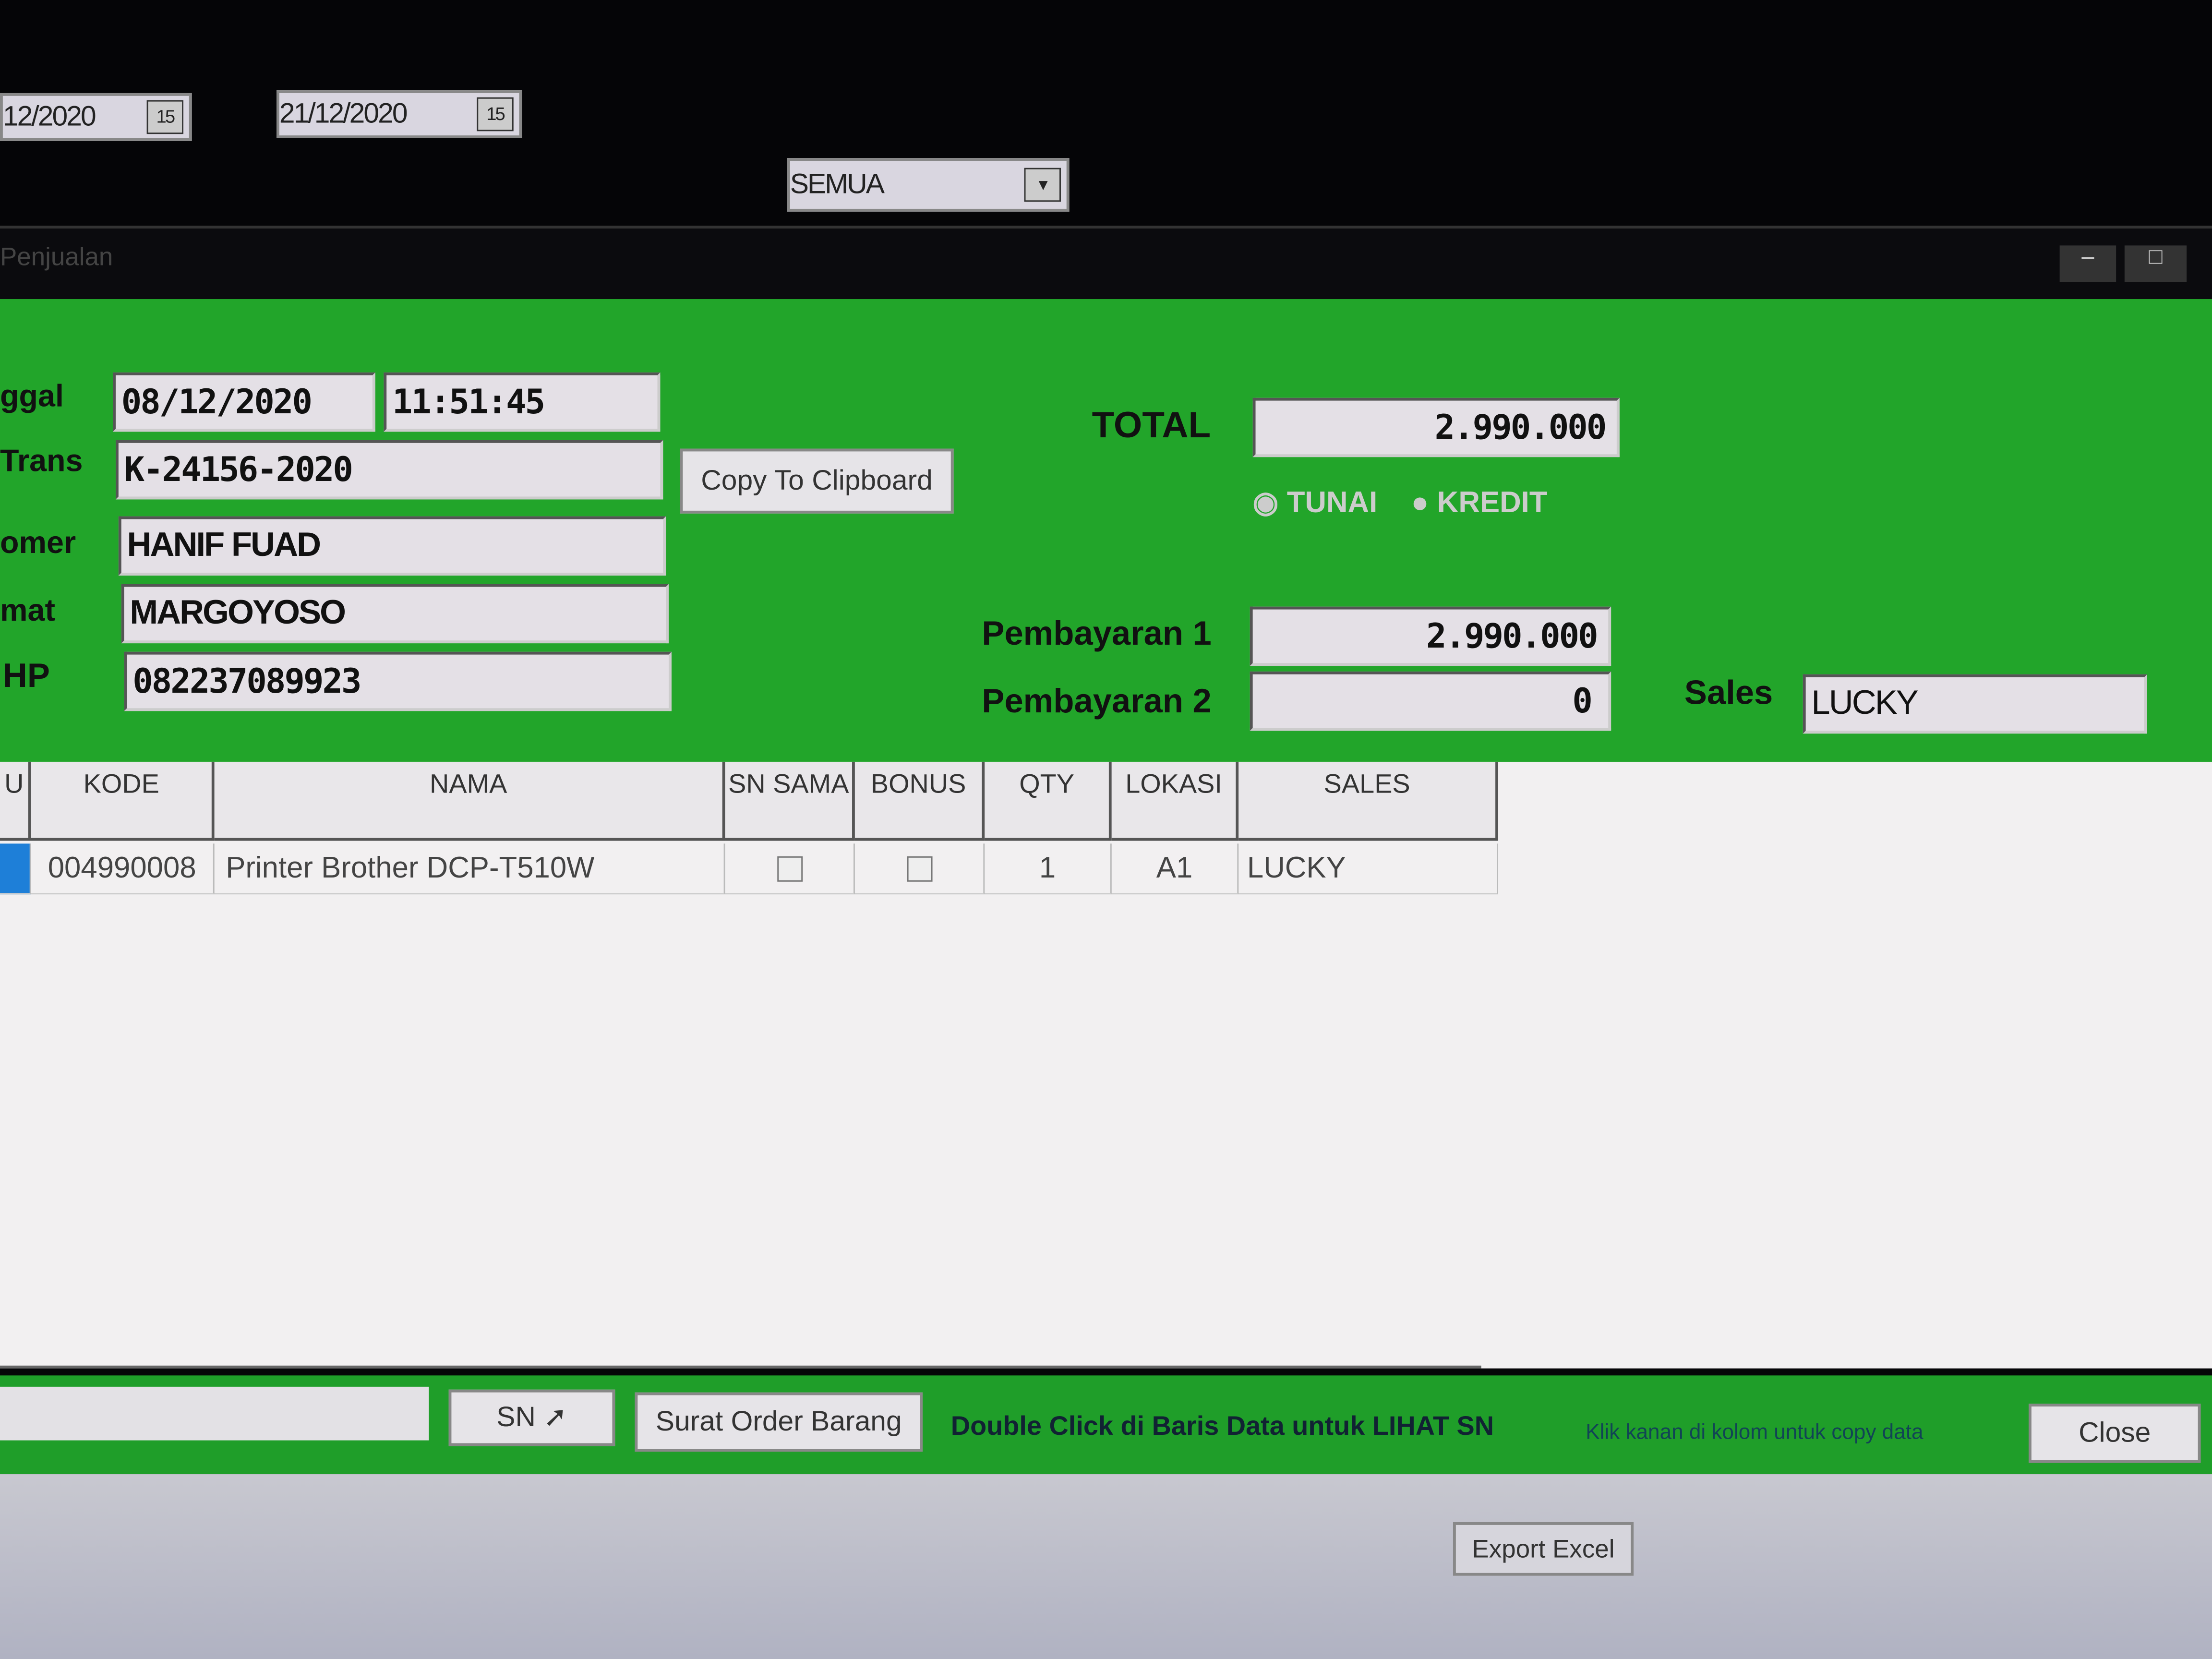 The height and width of the screenshot is (1659, 2212). Describe the element at coordinates (2088, 263) in the screenshot. I see `minimize-button: –` at that location.